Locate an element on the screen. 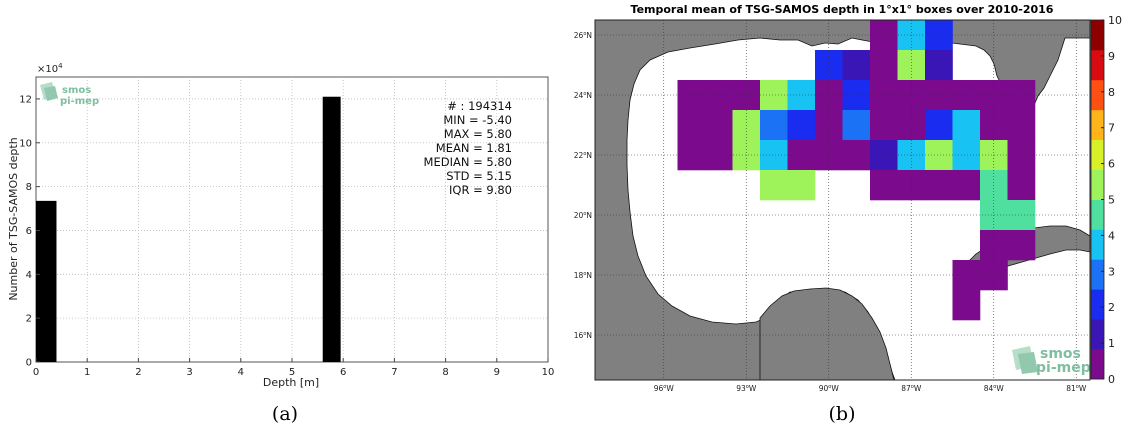 The width and height of the screenshot is (1126, 435). colorbar-tick-label: 3 is located at coordinates (1111, 271).